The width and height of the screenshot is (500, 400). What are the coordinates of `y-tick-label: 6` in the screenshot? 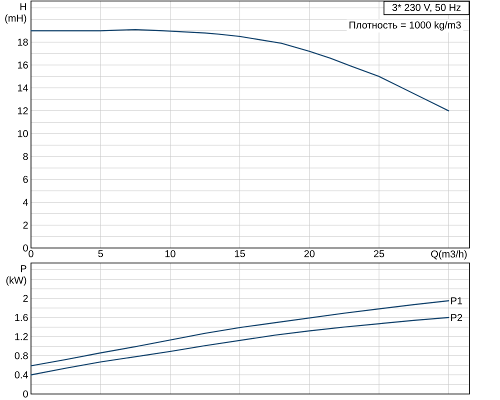 It's located at (25, 179).